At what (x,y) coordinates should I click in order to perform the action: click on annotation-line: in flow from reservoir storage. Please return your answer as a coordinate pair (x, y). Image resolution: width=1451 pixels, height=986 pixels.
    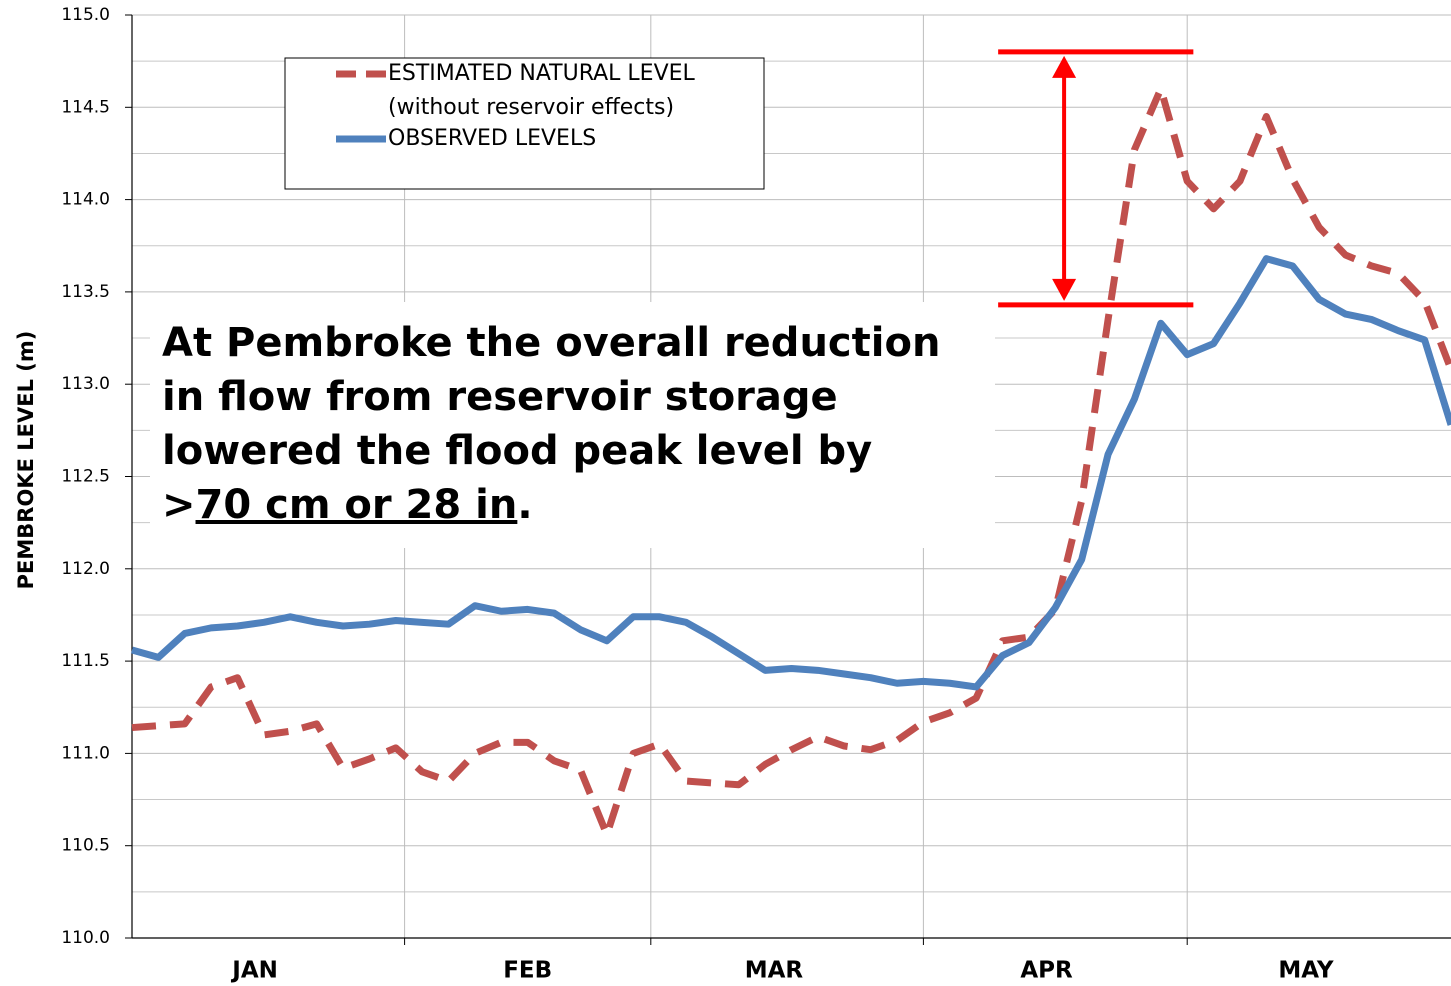
    Looking at the image, I should click on (500, 397).